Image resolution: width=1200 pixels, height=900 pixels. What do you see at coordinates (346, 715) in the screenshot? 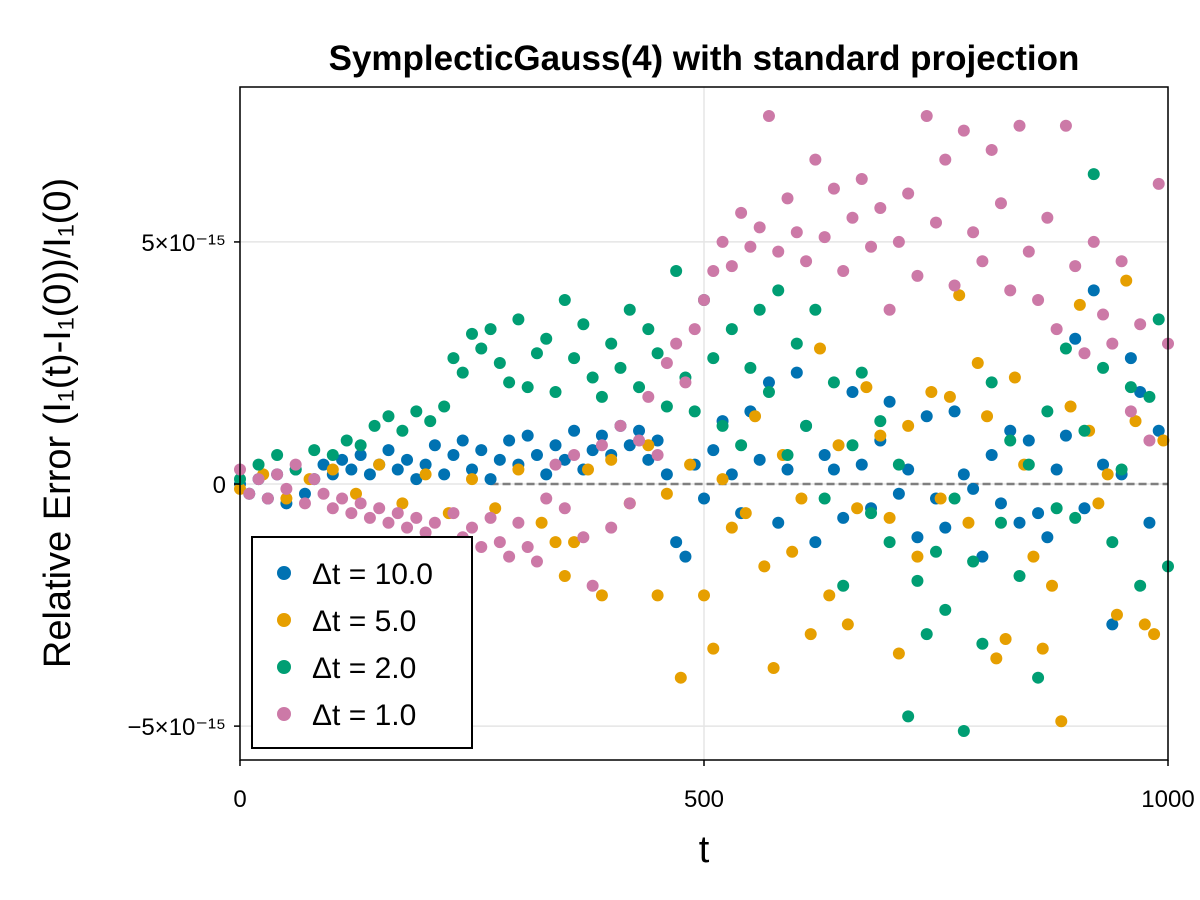
I see `legend-item-3: Δt = 1.0` at bounding box center [346, 715].